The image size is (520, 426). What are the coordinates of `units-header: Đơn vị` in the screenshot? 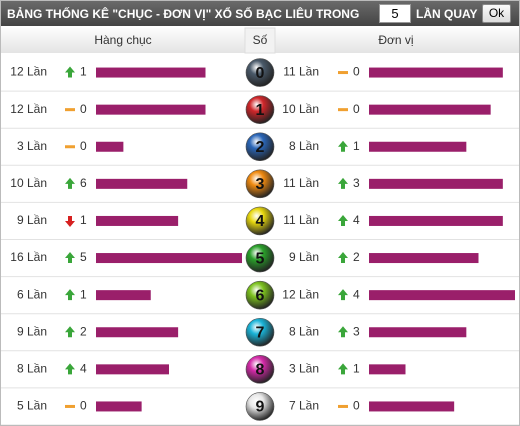 It's located at (395, 40).